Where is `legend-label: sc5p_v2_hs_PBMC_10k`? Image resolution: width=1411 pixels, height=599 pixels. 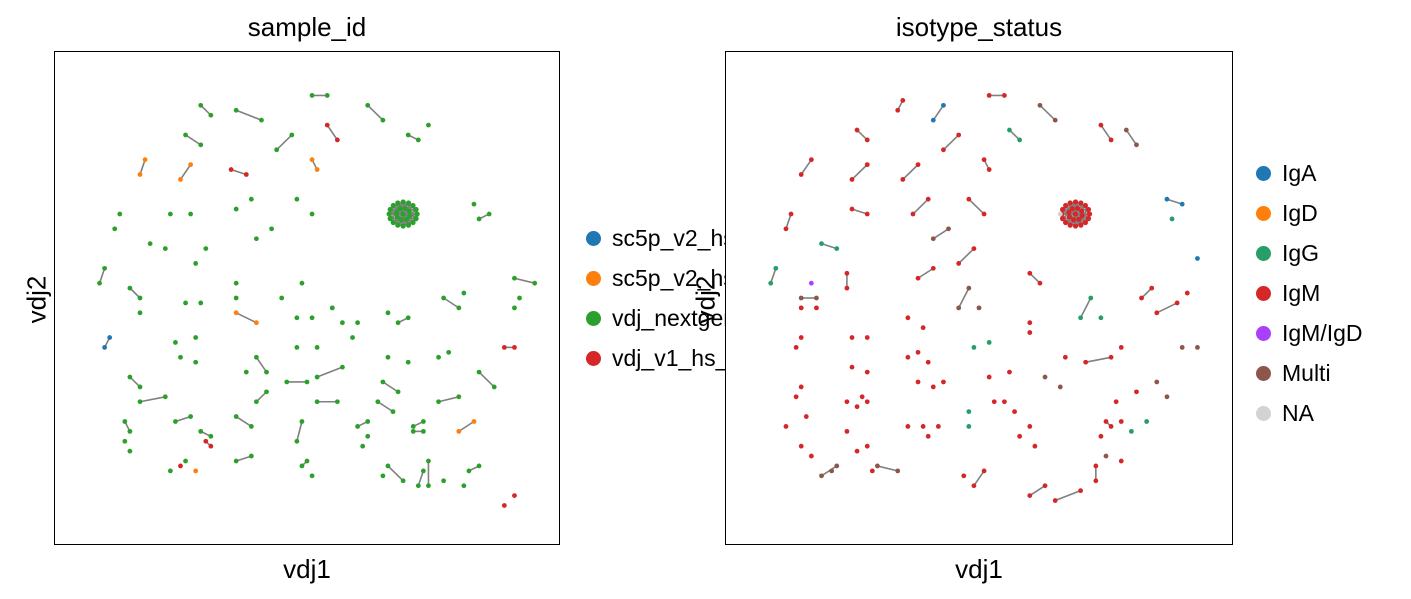
legend-label: sc5p_v2_hs_PBMC_10k is located at coordinates (669, 238).